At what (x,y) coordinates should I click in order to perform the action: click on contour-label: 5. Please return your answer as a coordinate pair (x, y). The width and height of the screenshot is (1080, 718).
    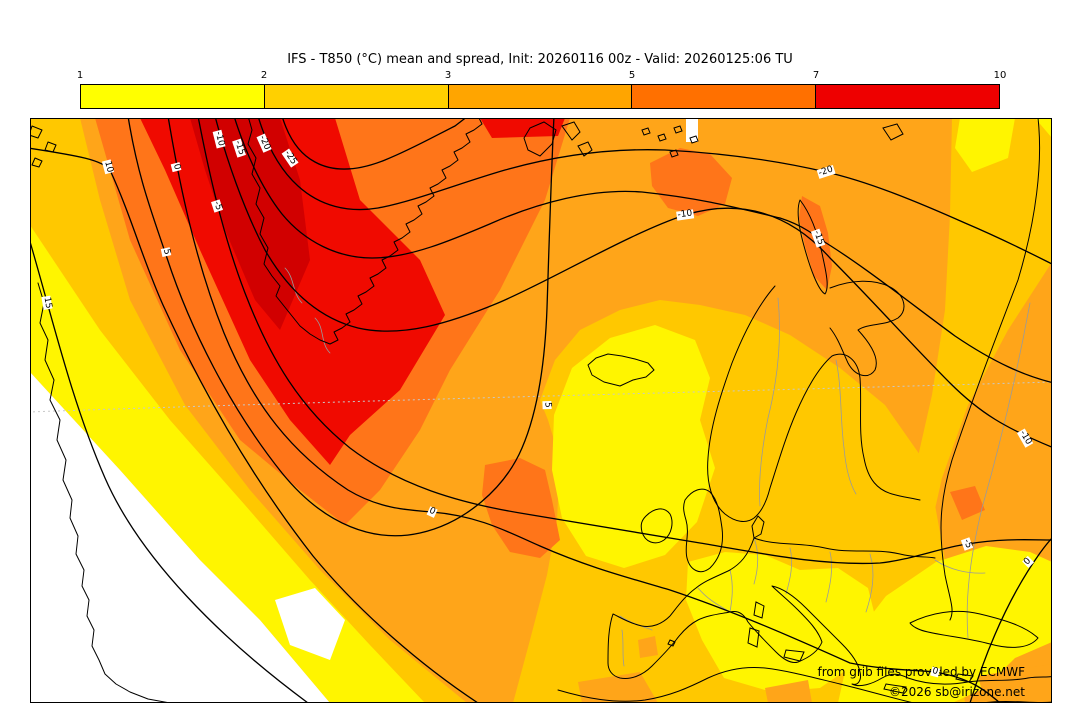
    Looking at the image, I should click on (547, 405).